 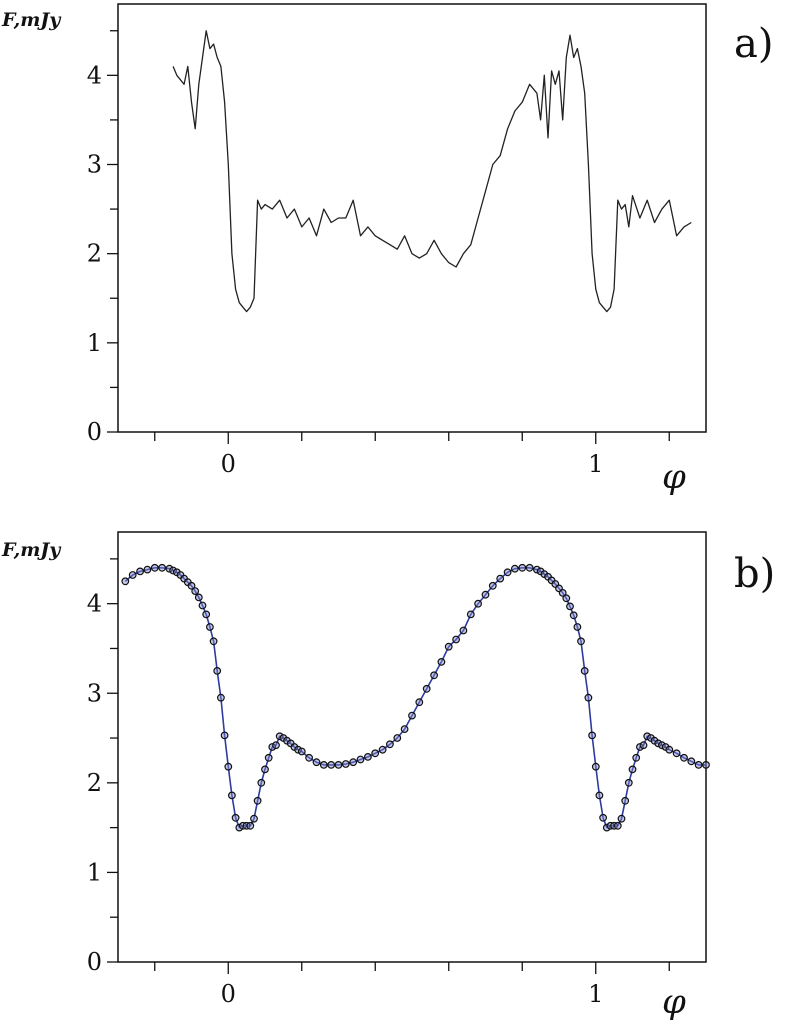 What do you see at coordinates (94, 693) in the screenshot?
I see `y-tick-label-b: 3` at bounding box center [94, 693].